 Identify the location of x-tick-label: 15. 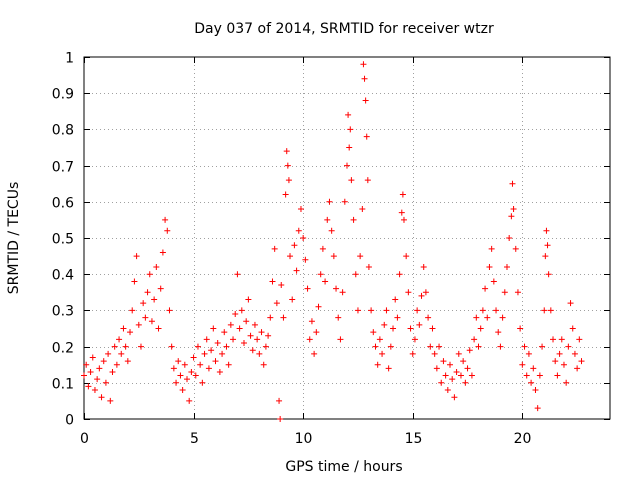
(414, 439).